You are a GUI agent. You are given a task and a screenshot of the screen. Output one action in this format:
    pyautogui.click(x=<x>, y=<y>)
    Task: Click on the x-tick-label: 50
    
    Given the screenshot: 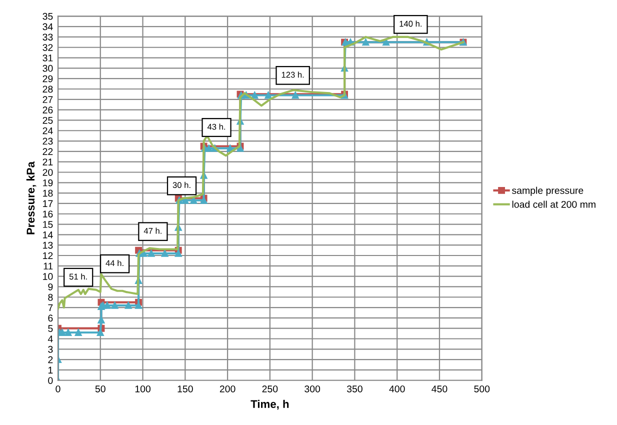 What is the action you would take?
    pyautogui.click(x=100, y=388)
    